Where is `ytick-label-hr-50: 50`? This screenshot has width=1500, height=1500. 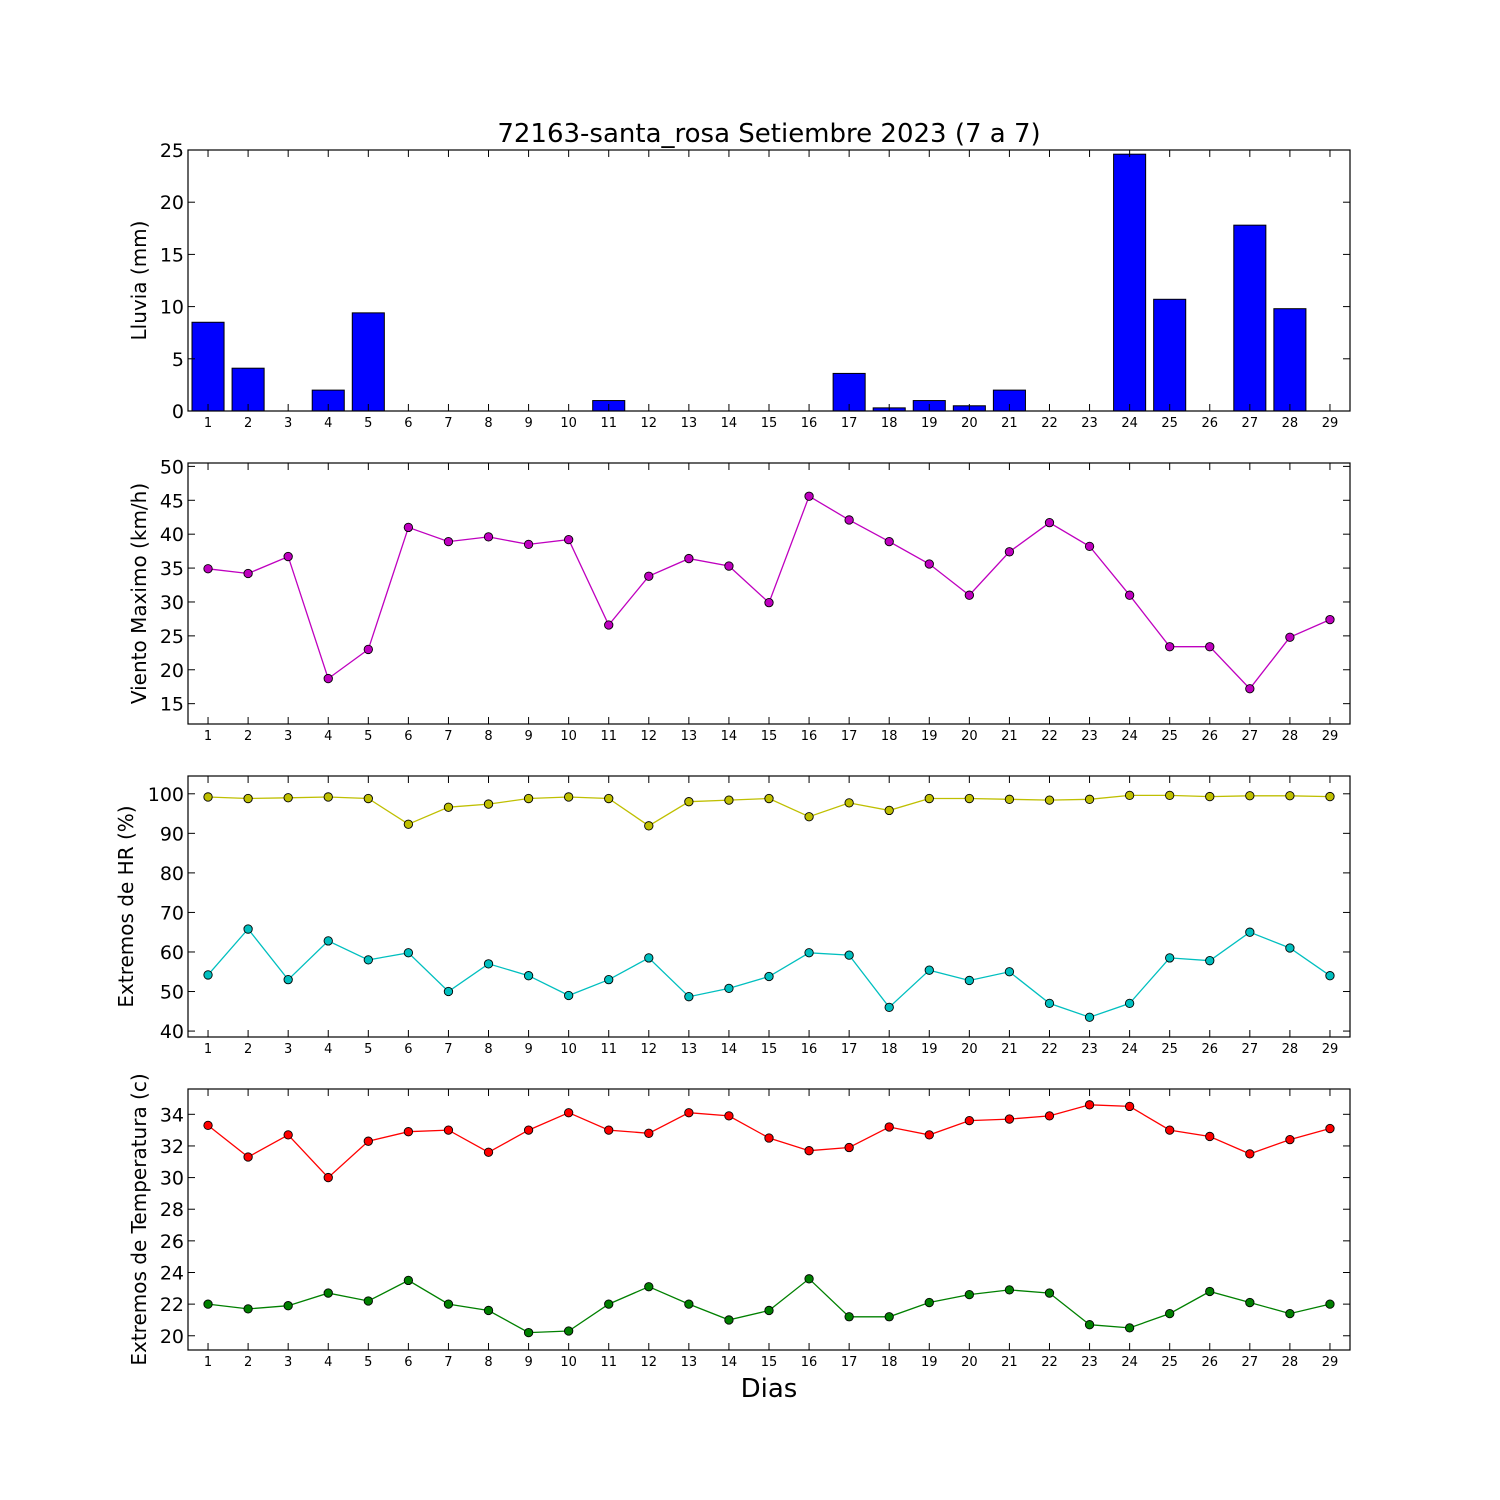 ytick-label-hr-50: 50 is located at coordinates (172, 993).